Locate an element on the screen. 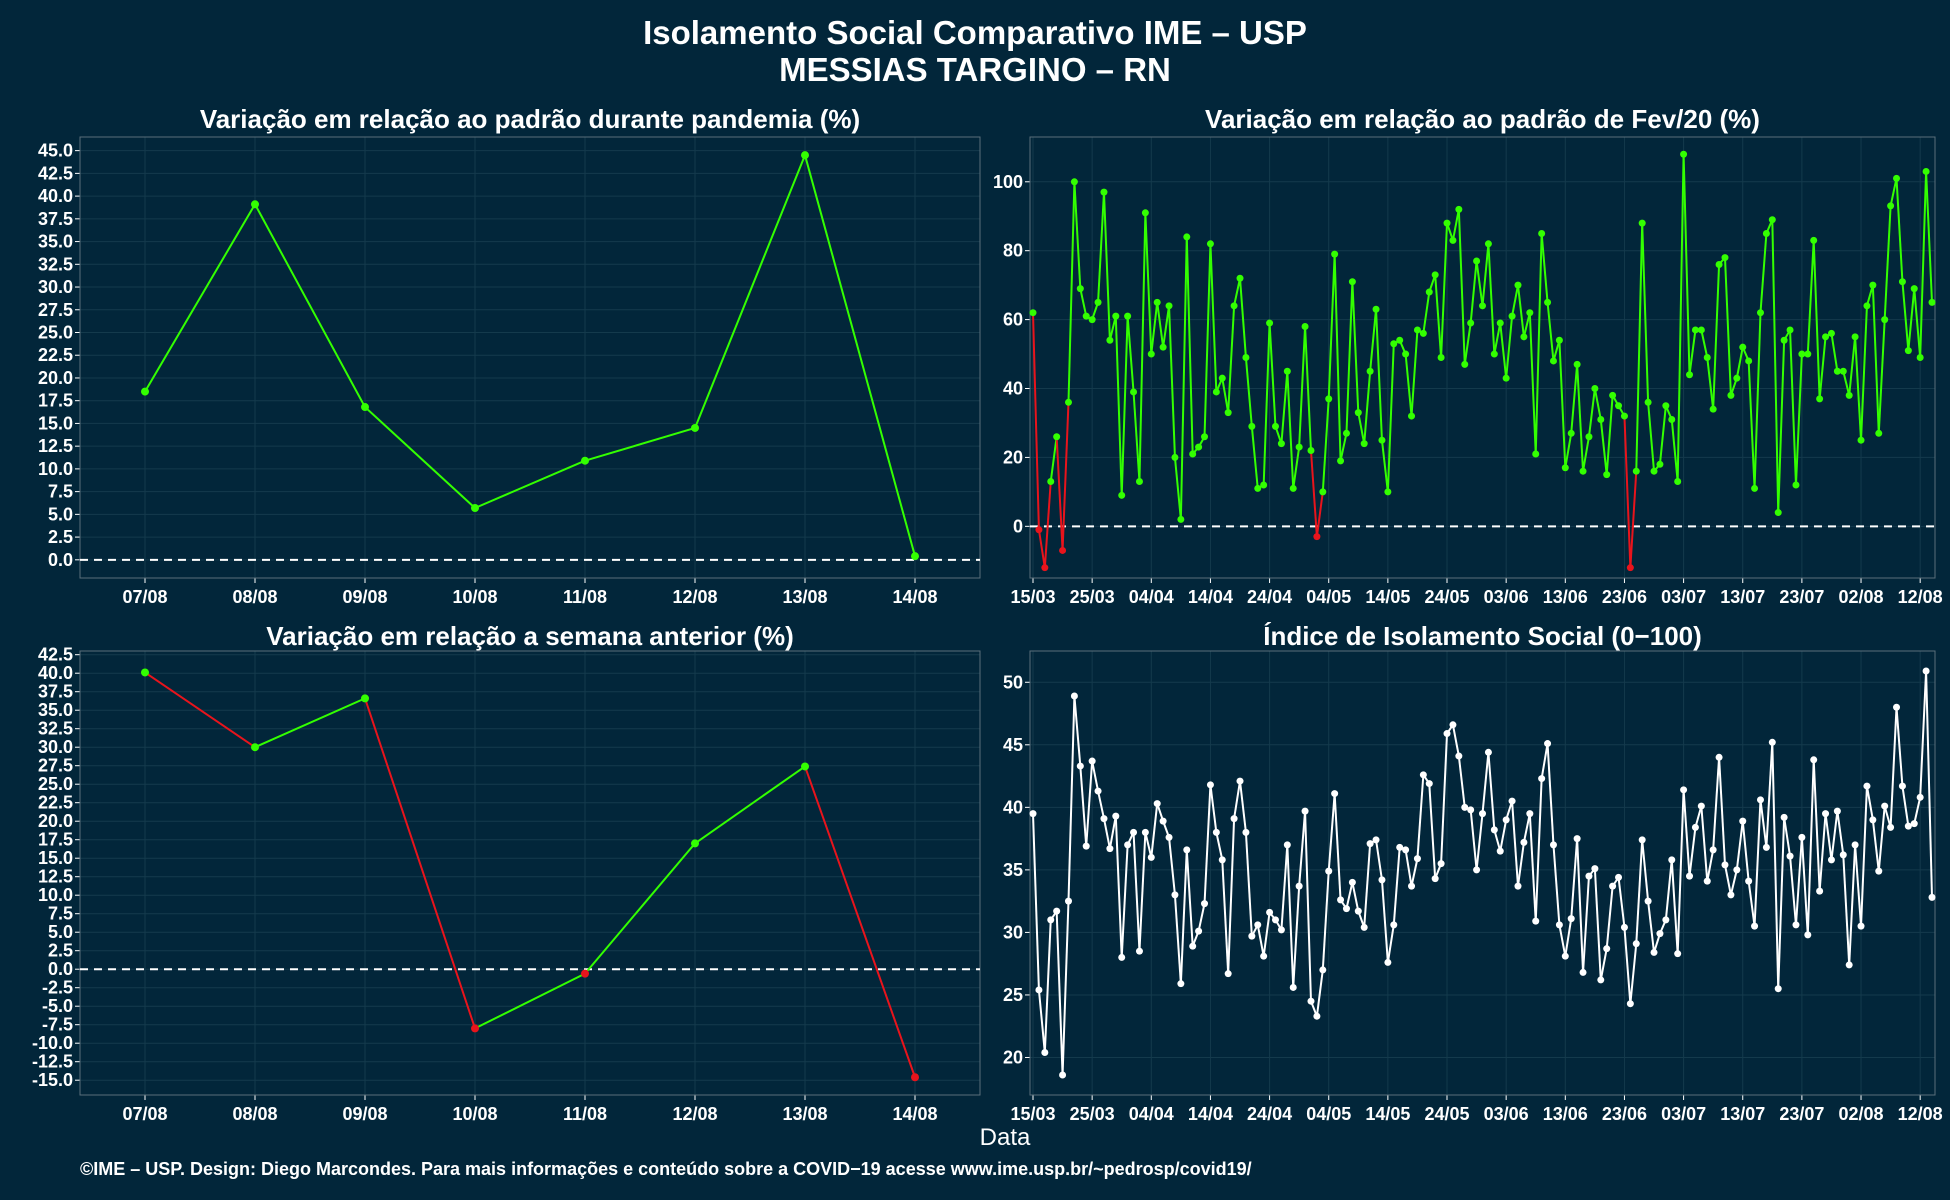  y-tick-label: 17.5 is located at coordinates (55, 401).